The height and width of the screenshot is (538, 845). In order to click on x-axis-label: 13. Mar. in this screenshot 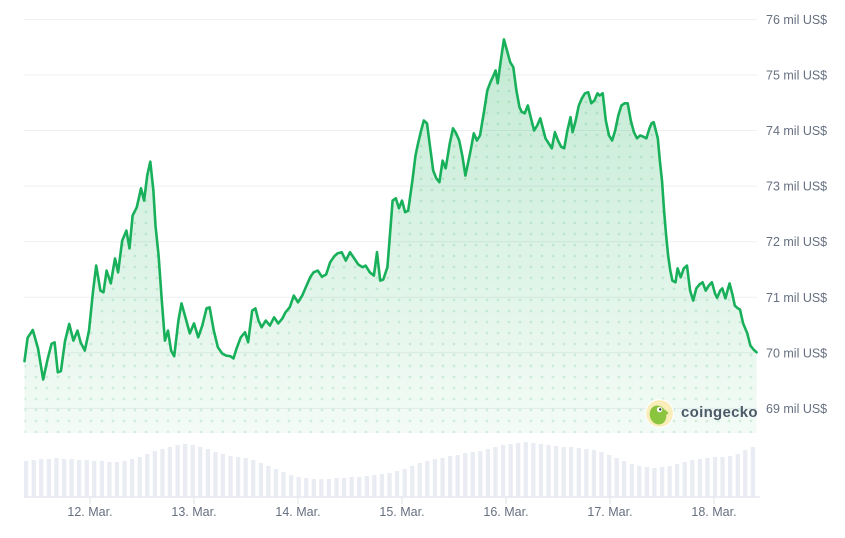, I will do `click(193, 512)`.